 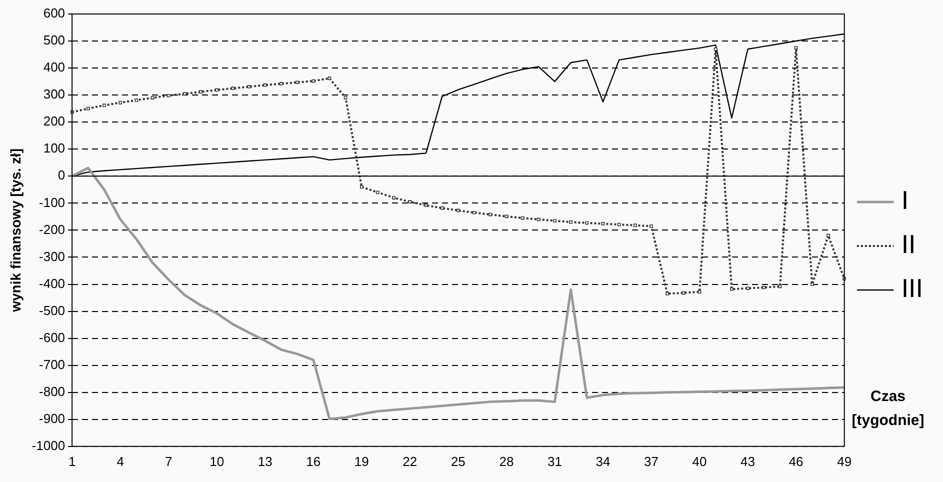 I want to click on x-tick-label: 40, so click(x=699, y=461).